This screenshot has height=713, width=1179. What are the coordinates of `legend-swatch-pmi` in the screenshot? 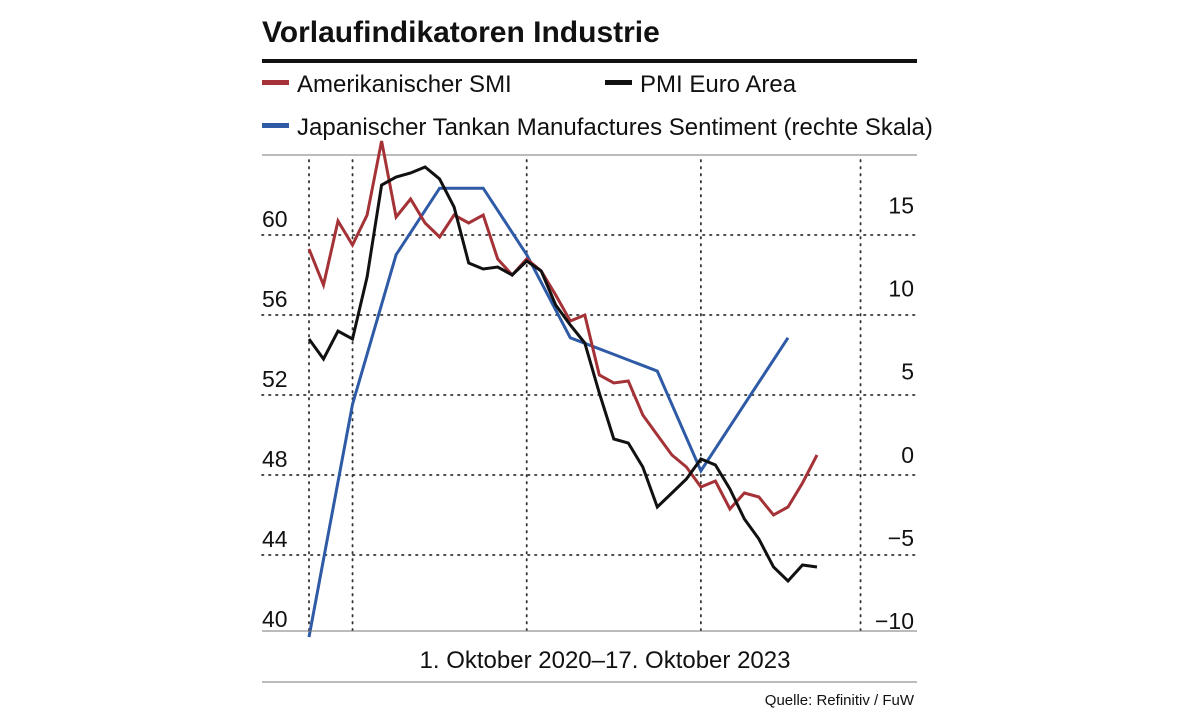 It's located at (618, 82).